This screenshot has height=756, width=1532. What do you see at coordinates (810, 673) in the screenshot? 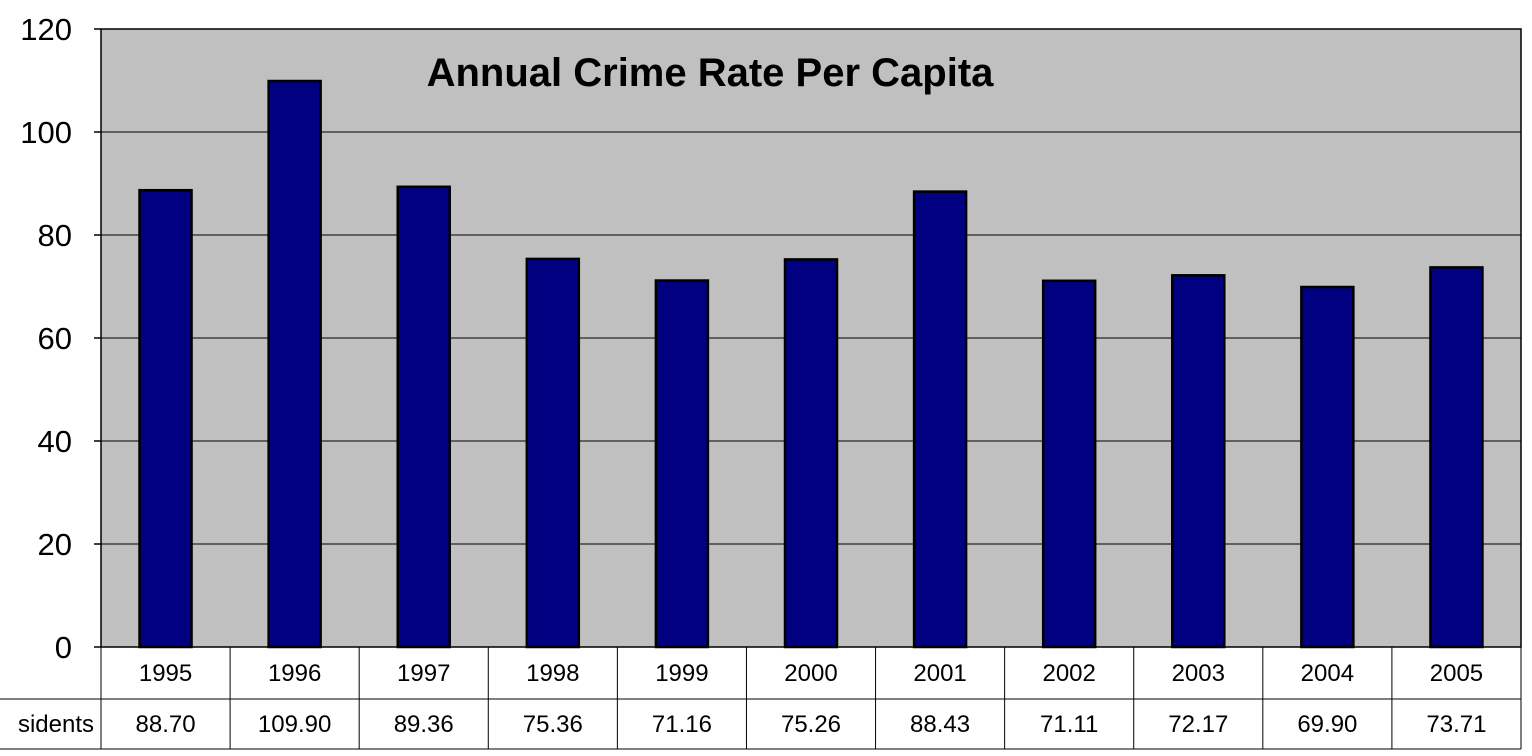
I see `x-category-label: 2000` at bounding box center [810, 673].